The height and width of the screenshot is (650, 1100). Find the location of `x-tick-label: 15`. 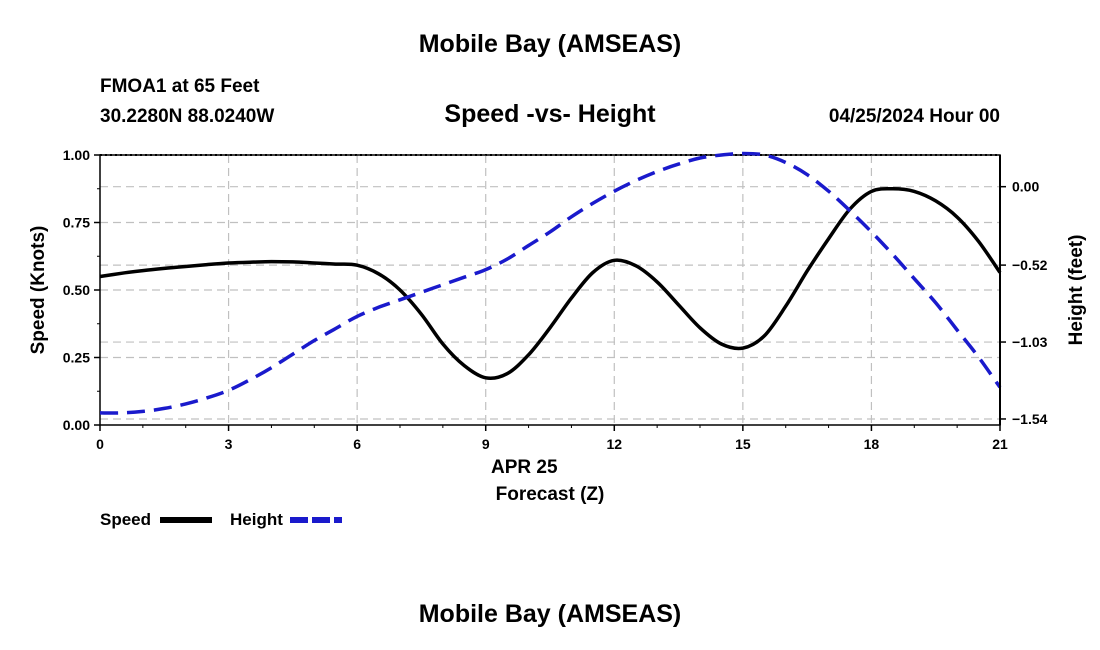

x-tick-label: 15 is located at coordinates (743, 444).